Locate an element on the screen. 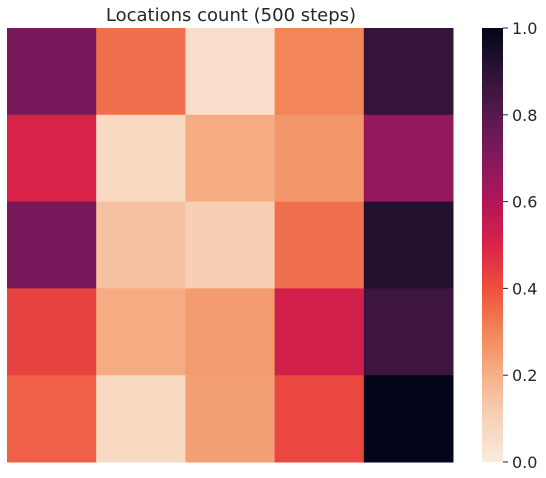 Image resolution: width=546 pixels, height=478 pixels. heatmap-cell-r4-c2 is located at coordinates (230, 419).